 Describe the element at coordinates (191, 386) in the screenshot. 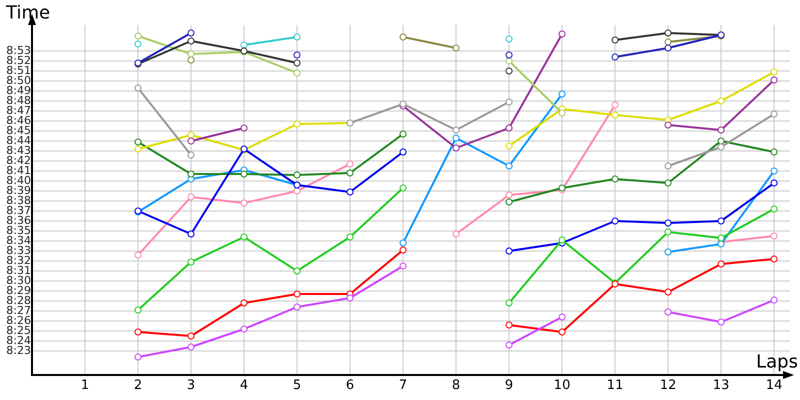

I see `x-tick-label: 3` at that location.